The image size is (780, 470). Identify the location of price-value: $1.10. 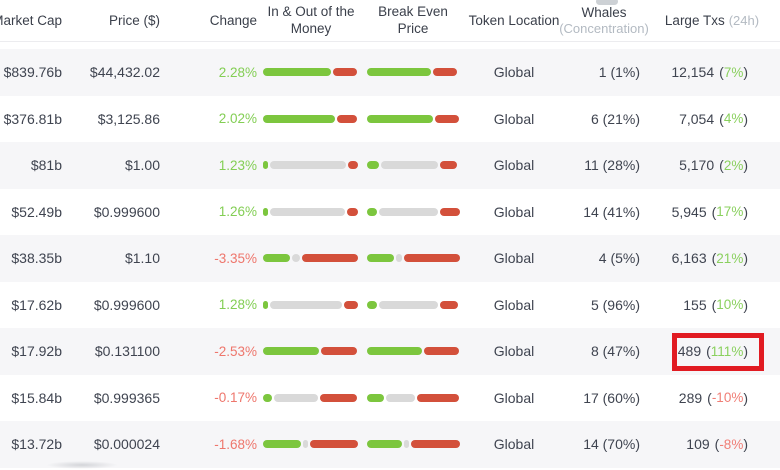
(142, 258).